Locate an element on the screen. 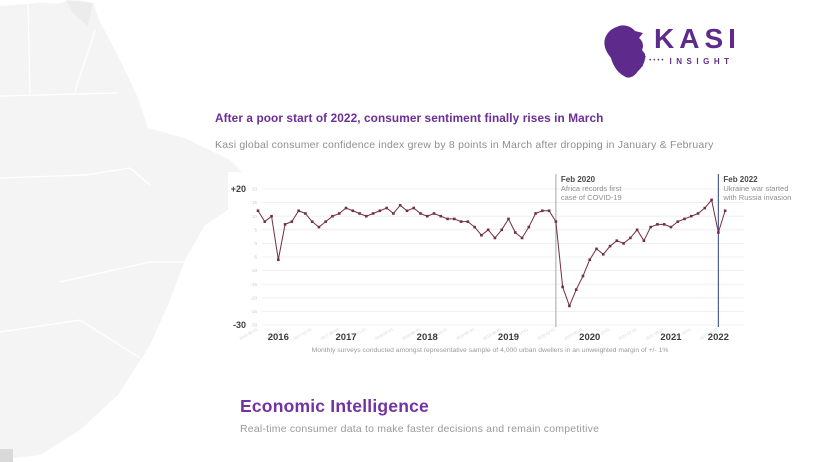 This screenshot has height=462, width=828. svg-text: 2022 is located at coordinates (718, 337).